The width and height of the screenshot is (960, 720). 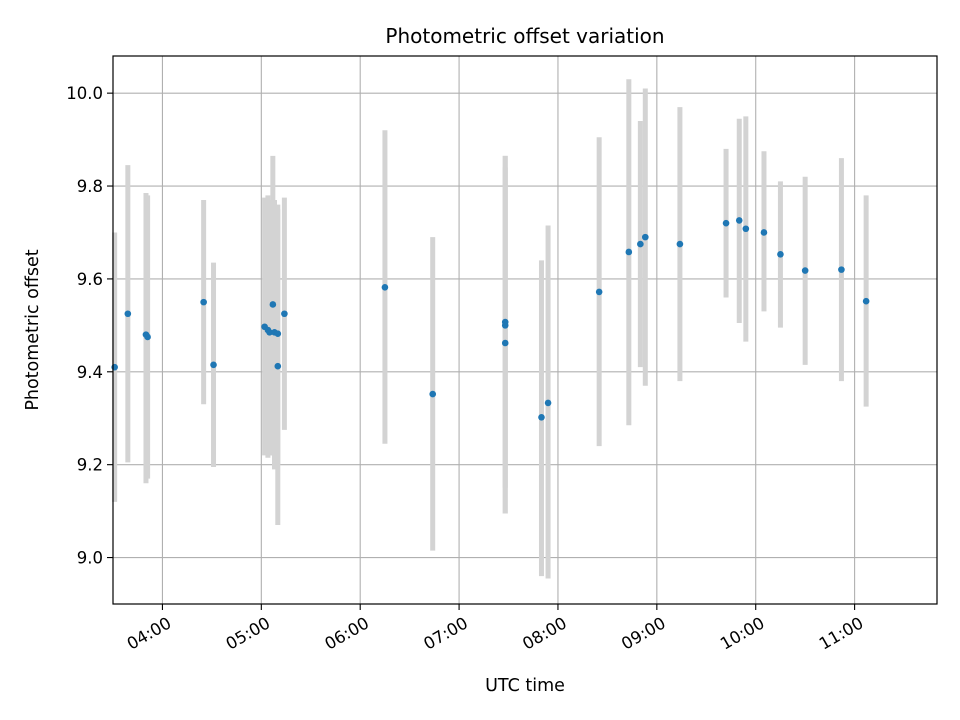 What do you see at coordinates (89, 326) in the screenshot?
I see `y-axis-ticks: 9.0 9.2 9.4 9.6 9.8 10.0` at bounding box center [89, 326].